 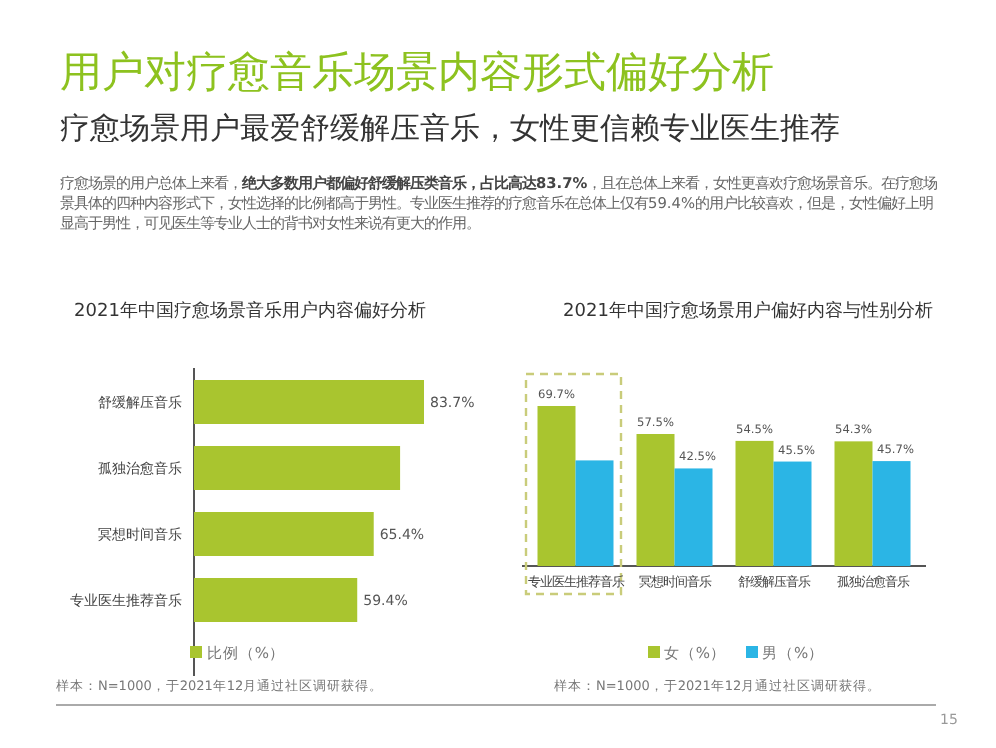 What do you see at coordinates (250, 313) in the screenshot?
I see `chart-title: 2021年中国疗愈场景音乐用户内容偏好分析` at bounding box center [250, 313].